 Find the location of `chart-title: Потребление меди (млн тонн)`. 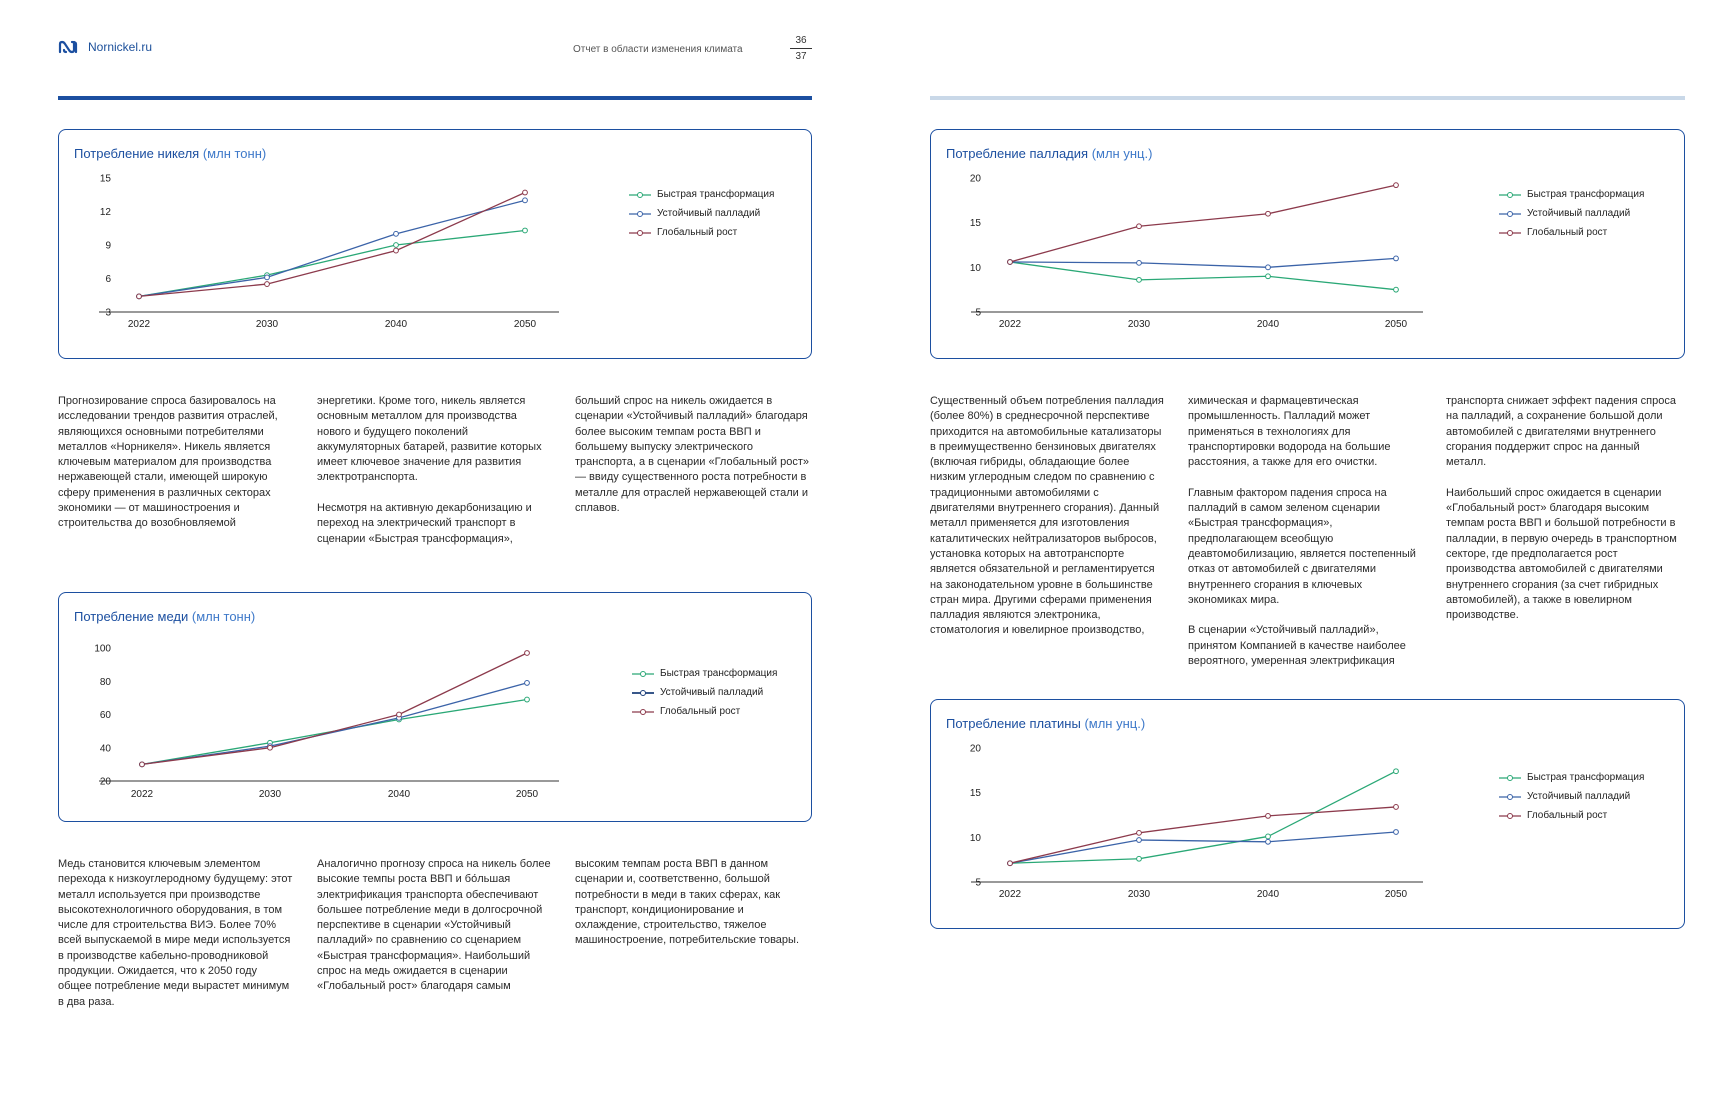

chart-title: Потребление меди (млн тонн) is located at coordinates (165, 616).